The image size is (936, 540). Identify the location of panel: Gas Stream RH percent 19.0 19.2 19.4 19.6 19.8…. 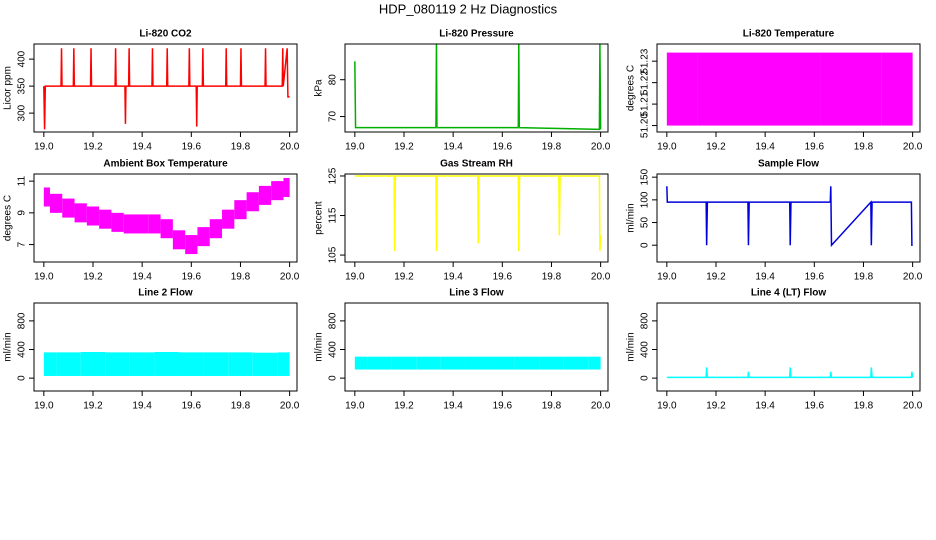
(462, 221).